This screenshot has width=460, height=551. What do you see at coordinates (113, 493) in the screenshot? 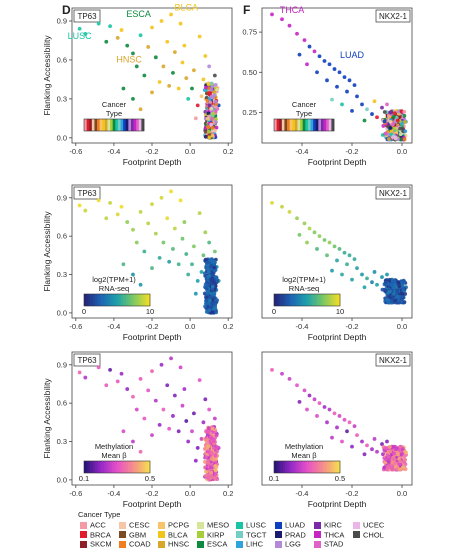
I see `x-tick-label: -0.4` at bounding box center [113, 493].